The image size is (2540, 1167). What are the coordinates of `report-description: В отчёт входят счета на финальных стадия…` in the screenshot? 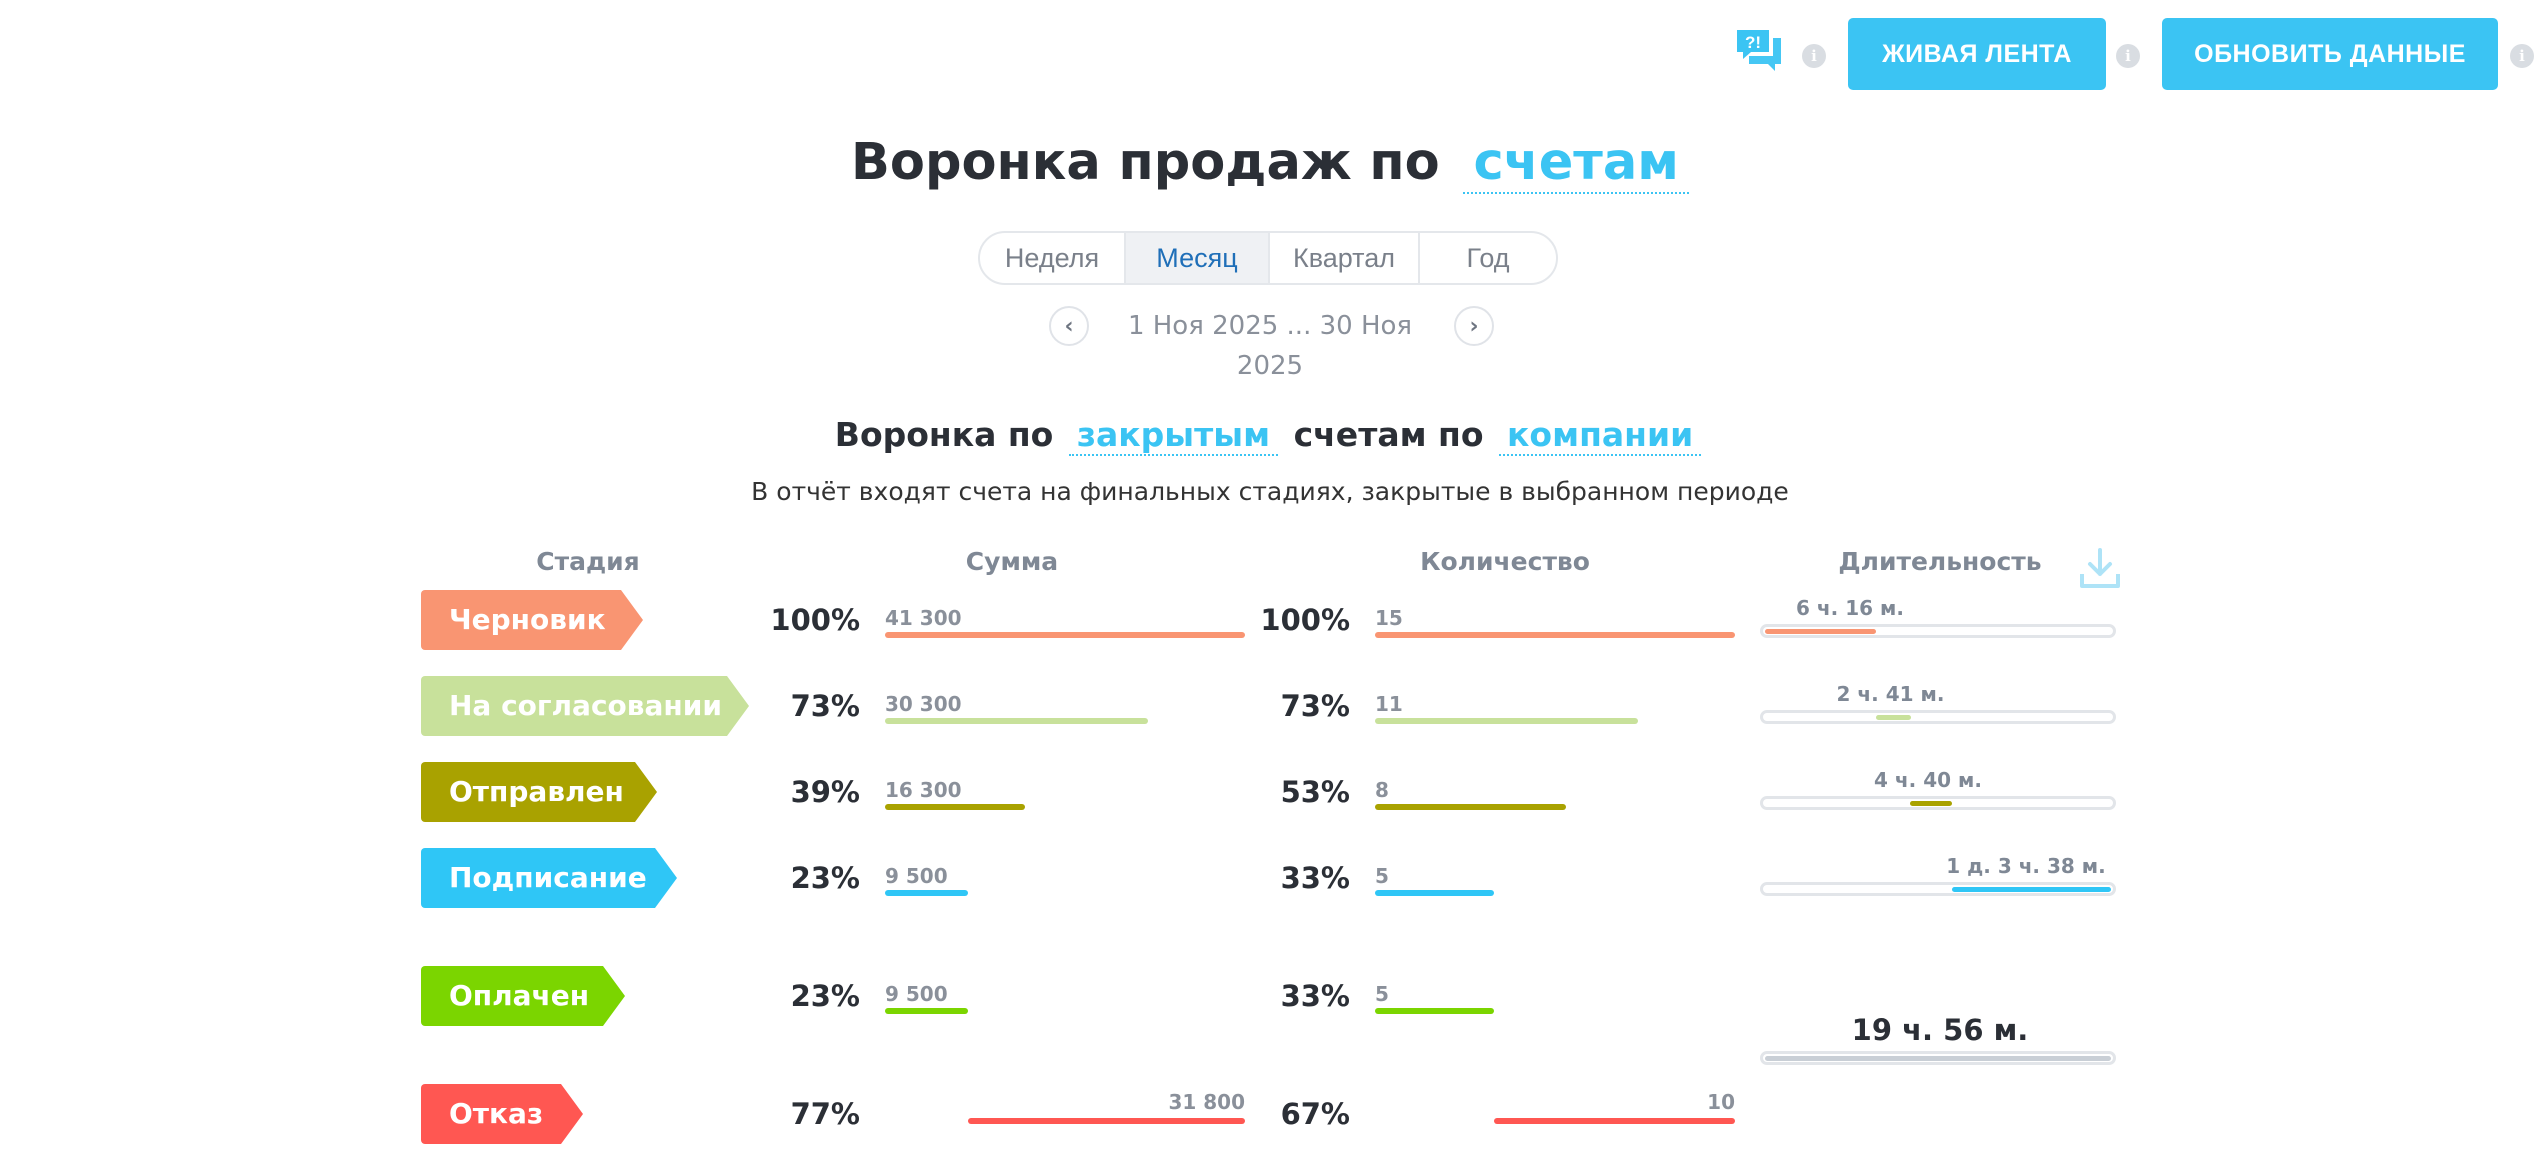 It's located at (1270, 491).